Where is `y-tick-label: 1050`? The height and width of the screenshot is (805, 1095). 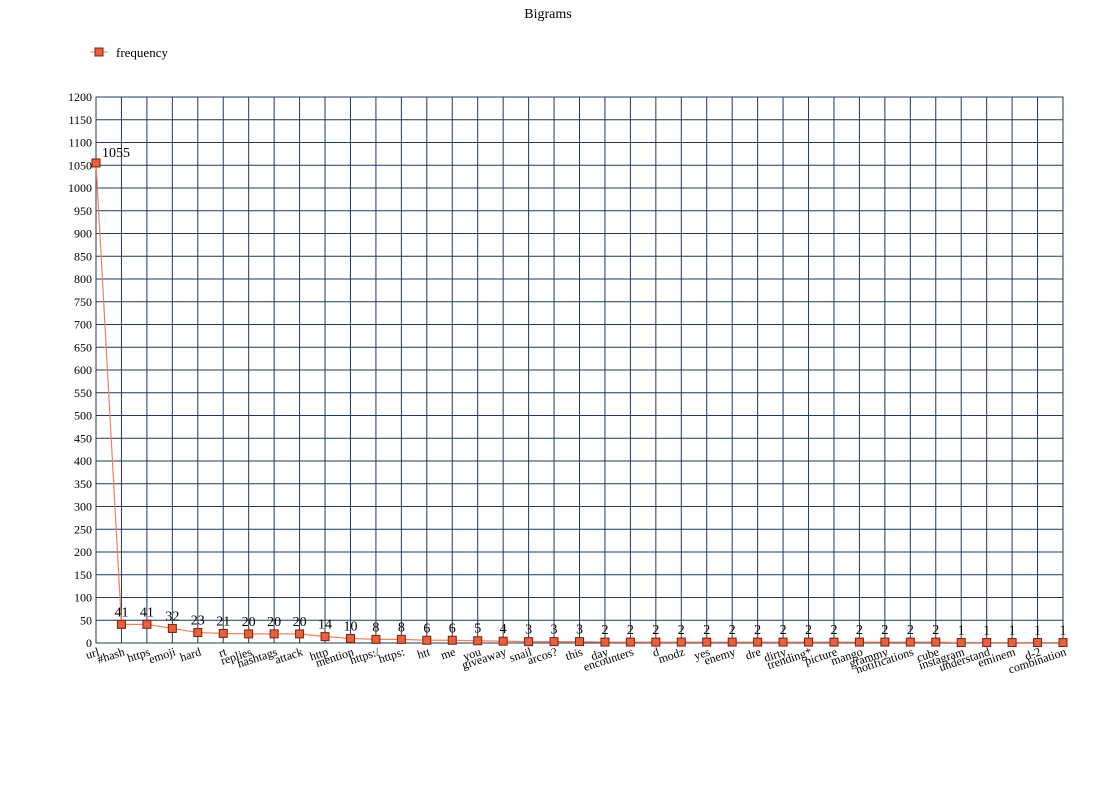
y-tick-label: 1050 is located at coordinates (80, 165).